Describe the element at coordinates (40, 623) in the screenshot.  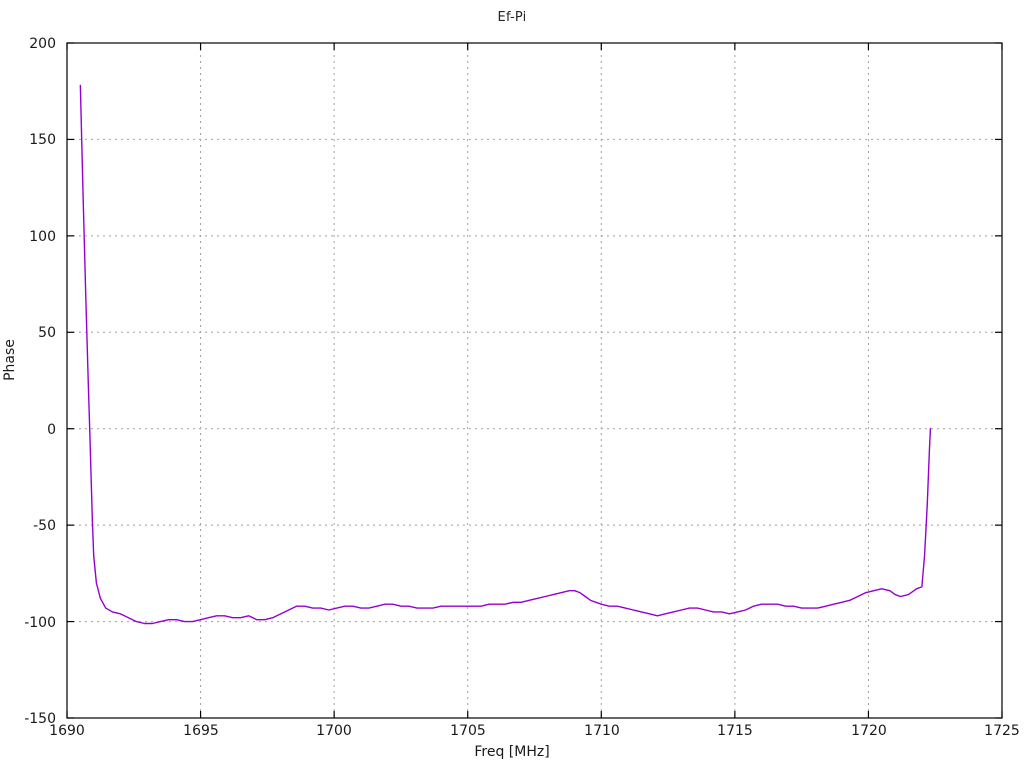
I see `y-tick-label: -100` at that location.